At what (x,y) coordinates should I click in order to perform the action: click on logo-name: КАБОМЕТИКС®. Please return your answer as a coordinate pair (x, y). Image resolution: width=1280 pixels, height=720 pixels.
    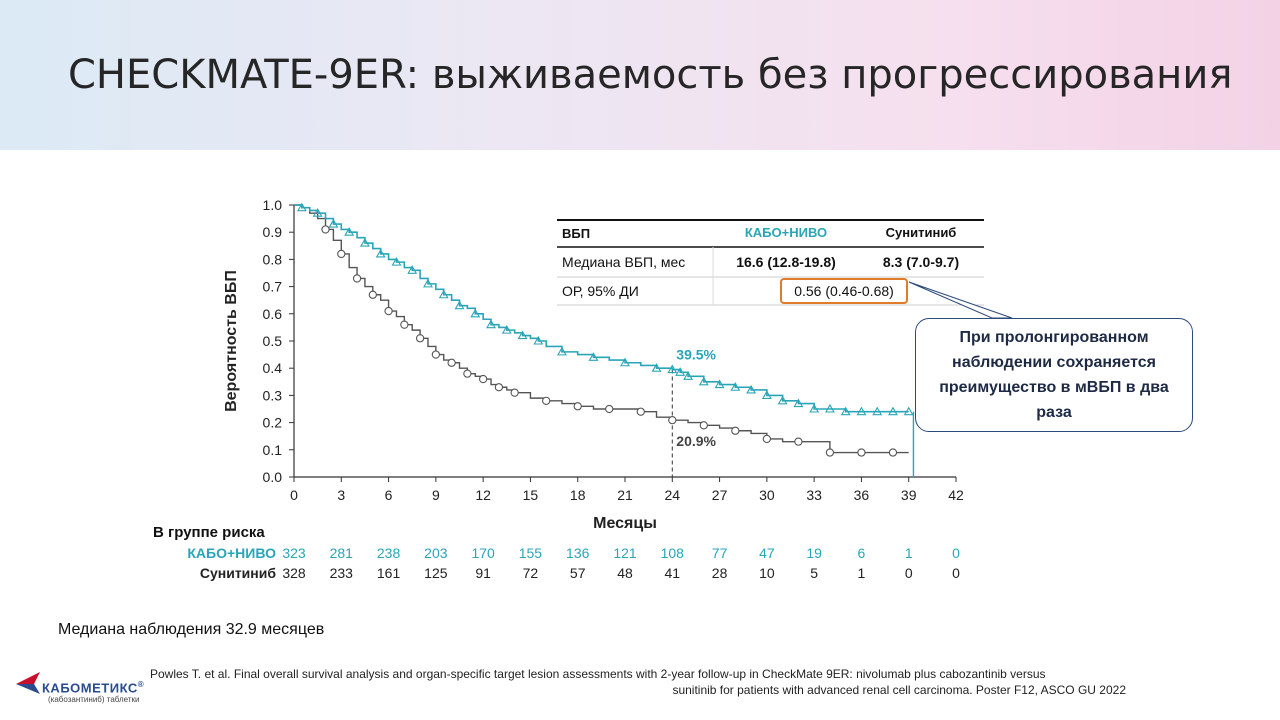
    Looking at the image, I should click on (93, 687).